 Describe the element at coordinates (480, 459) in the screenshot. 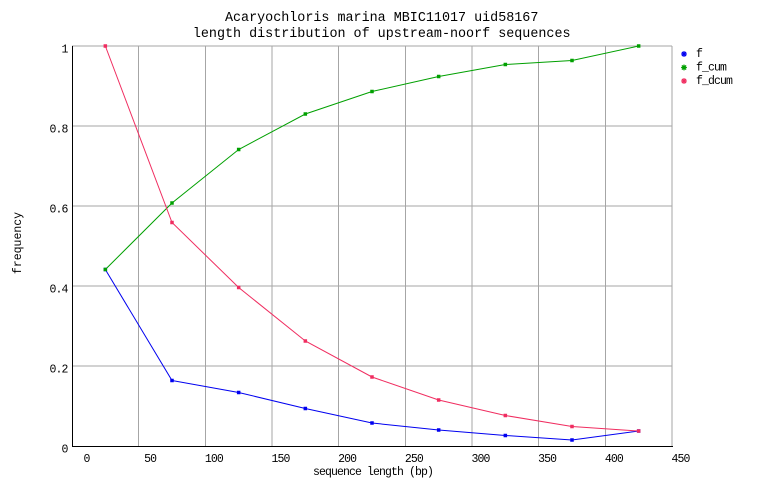

I see `svg-text: 300` at that location.